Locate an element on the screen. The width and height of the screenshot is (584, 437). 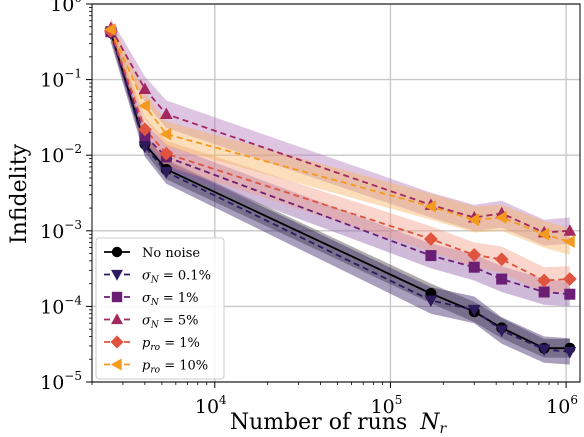
legend-entry: No noise is located at coordinates (171, 253).